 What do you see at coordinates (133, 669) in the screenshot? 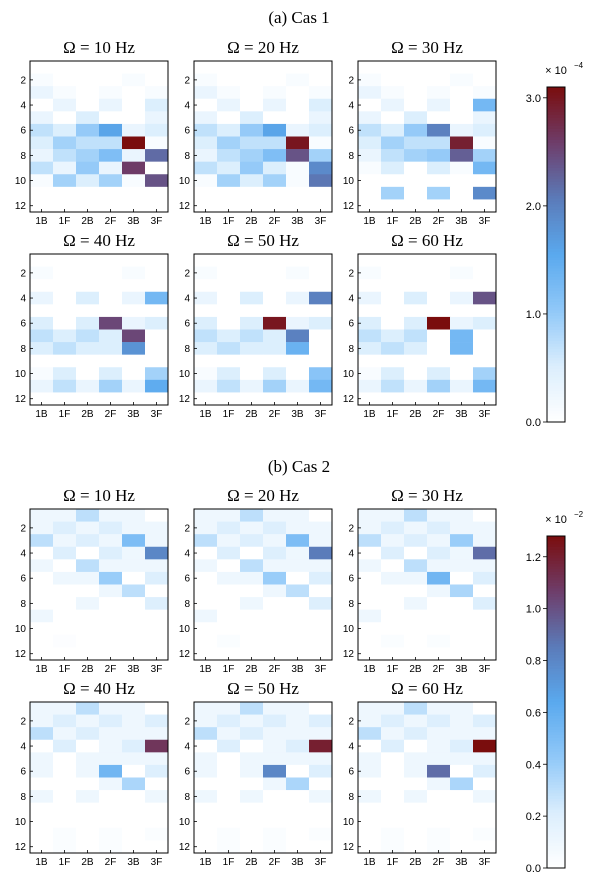
I see `x-tick-label: 3B` at bounding box center [133, 669].